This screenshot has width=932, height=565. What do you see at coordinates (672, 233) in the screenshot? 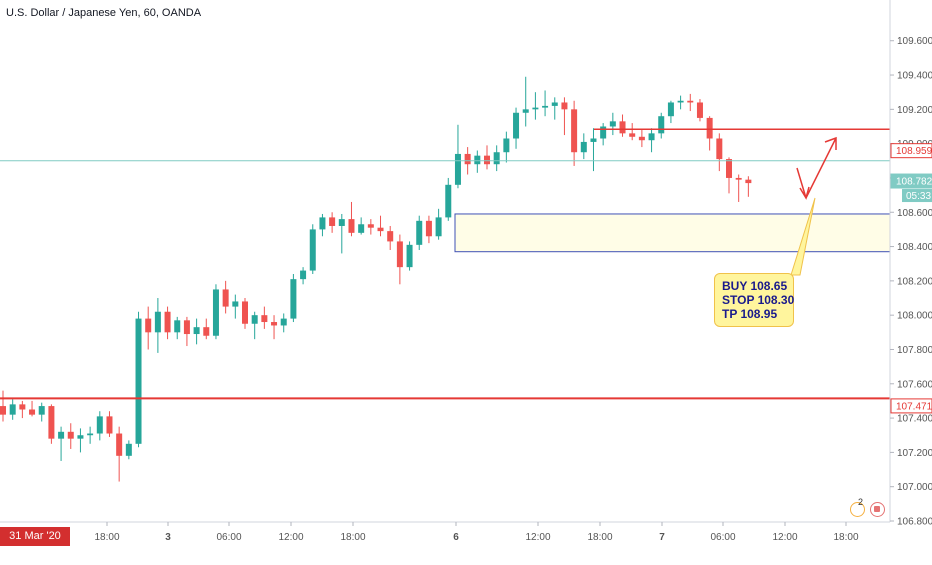
I see `demand-zone` at bounding box center [672, 233].